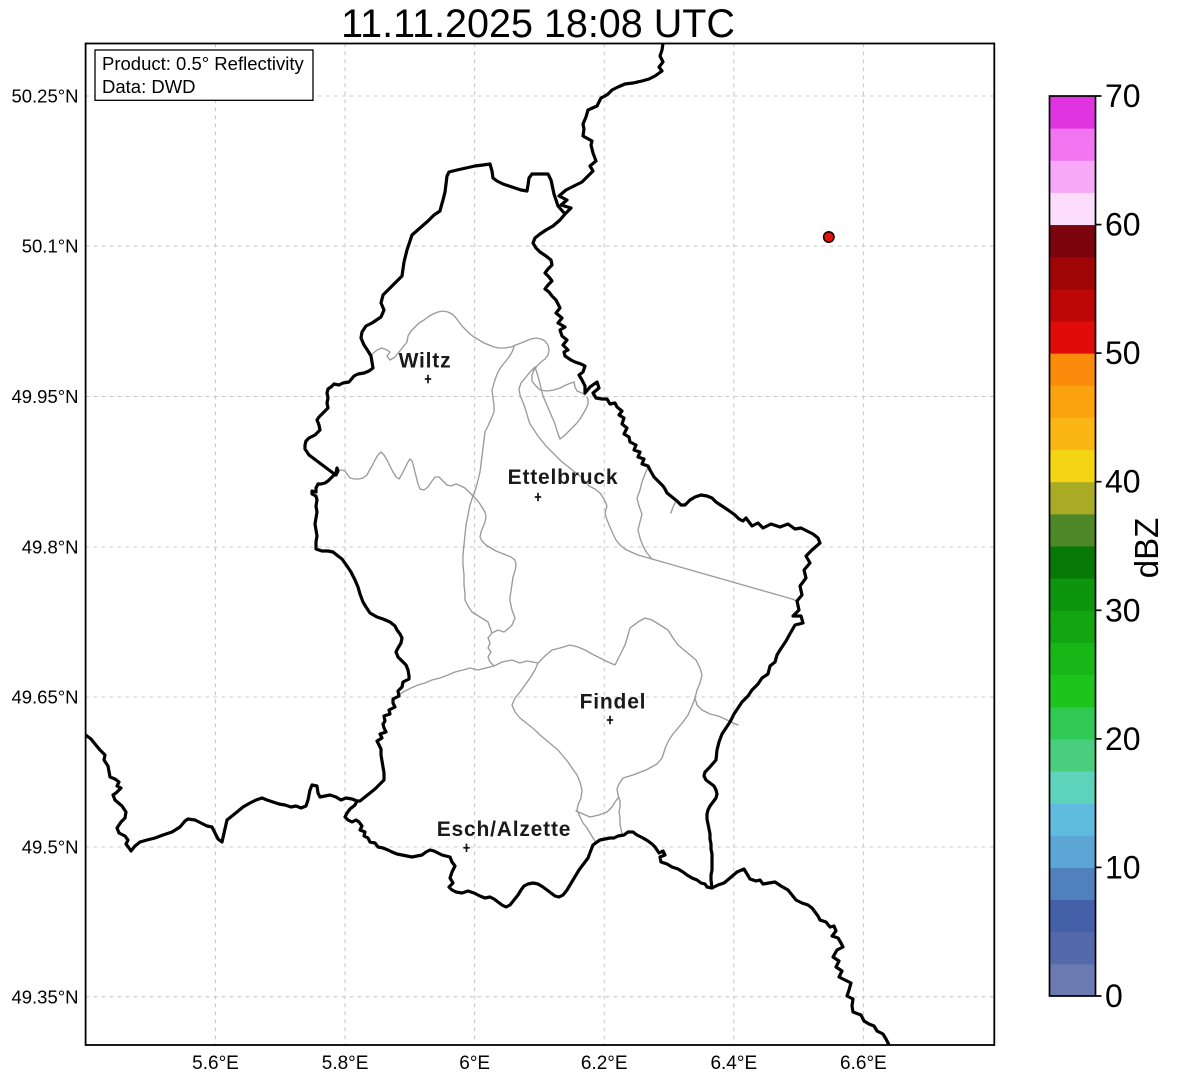  What do you see at coordinates (1123, 353) in the screenshot?
I see `svg-text: 50` at bounding box center [1123, 353].